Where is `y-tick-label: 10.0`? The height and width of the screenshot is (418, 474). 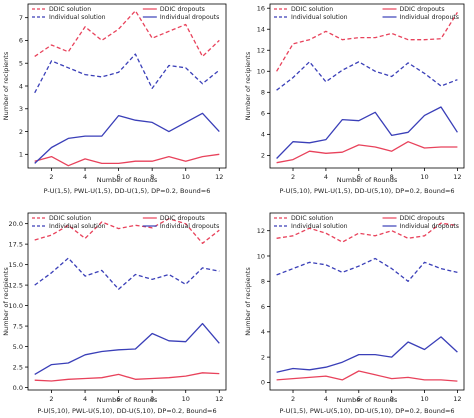 y-tick-label: 10.0 is located at coordinates (16, 306).